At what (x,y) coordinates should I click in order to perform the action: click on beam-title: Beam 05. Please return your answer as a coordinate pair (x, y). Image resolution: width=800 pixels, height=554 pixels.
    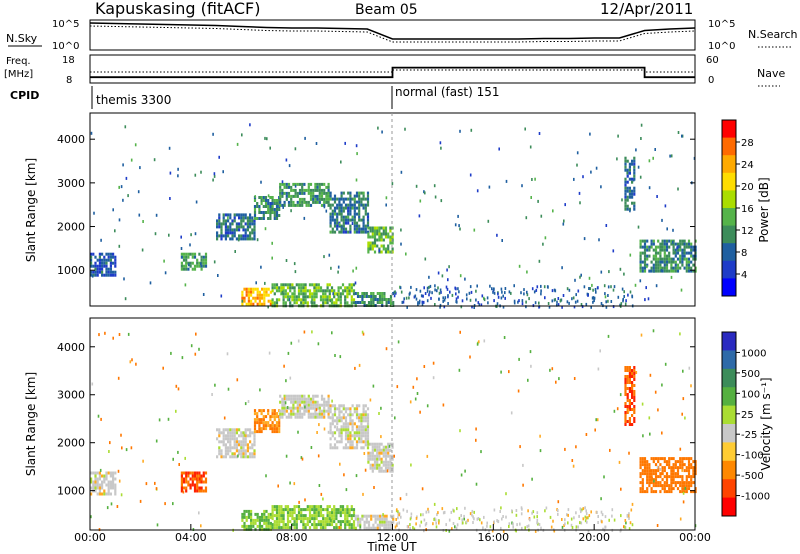
    Looking at the image, I should click on (386, 10).